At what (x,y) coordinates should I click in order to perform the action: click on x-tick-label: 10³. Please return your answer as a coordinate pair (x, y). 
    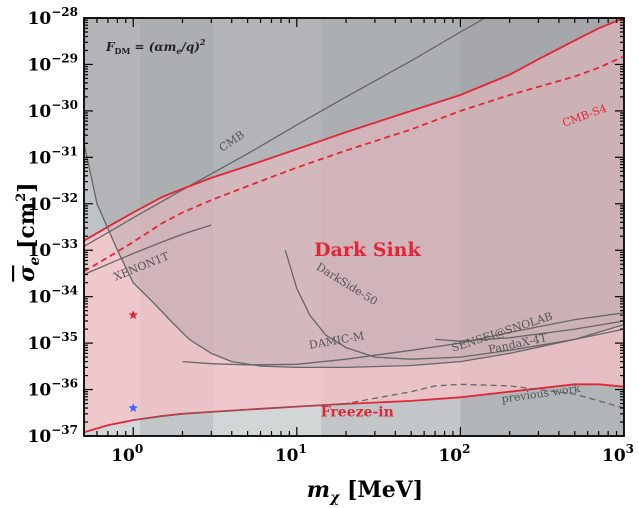
    Looking at the image, I should click on (618, 454).